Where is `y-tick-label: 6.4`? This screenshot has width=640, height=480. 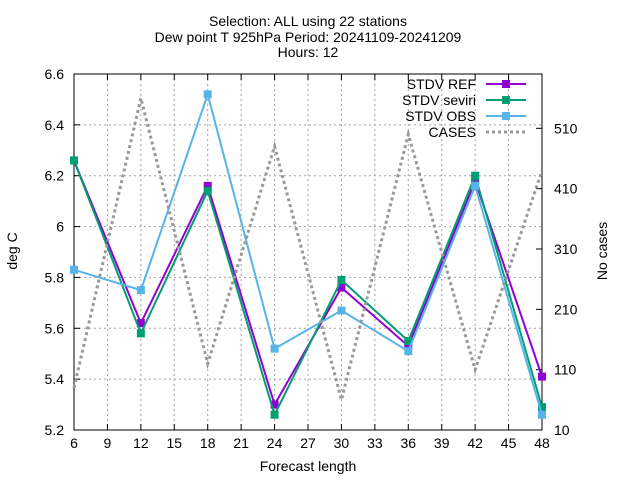
y-tick-label: 6.4 is located at coordinates (55, 125).